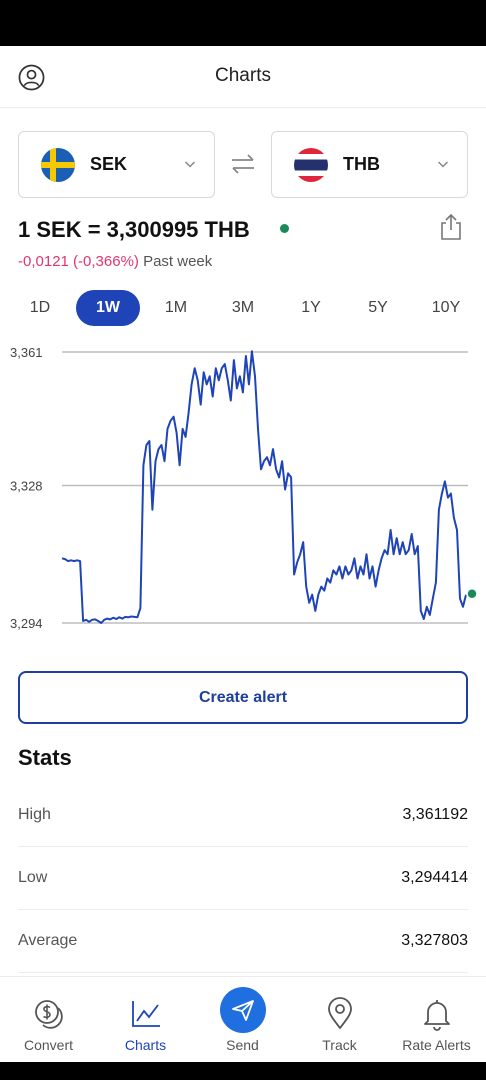  What do you see at coordinates (339, 1013) in the screenshot?
I see `location-pin-icon` at bounding box center [339, 1013].